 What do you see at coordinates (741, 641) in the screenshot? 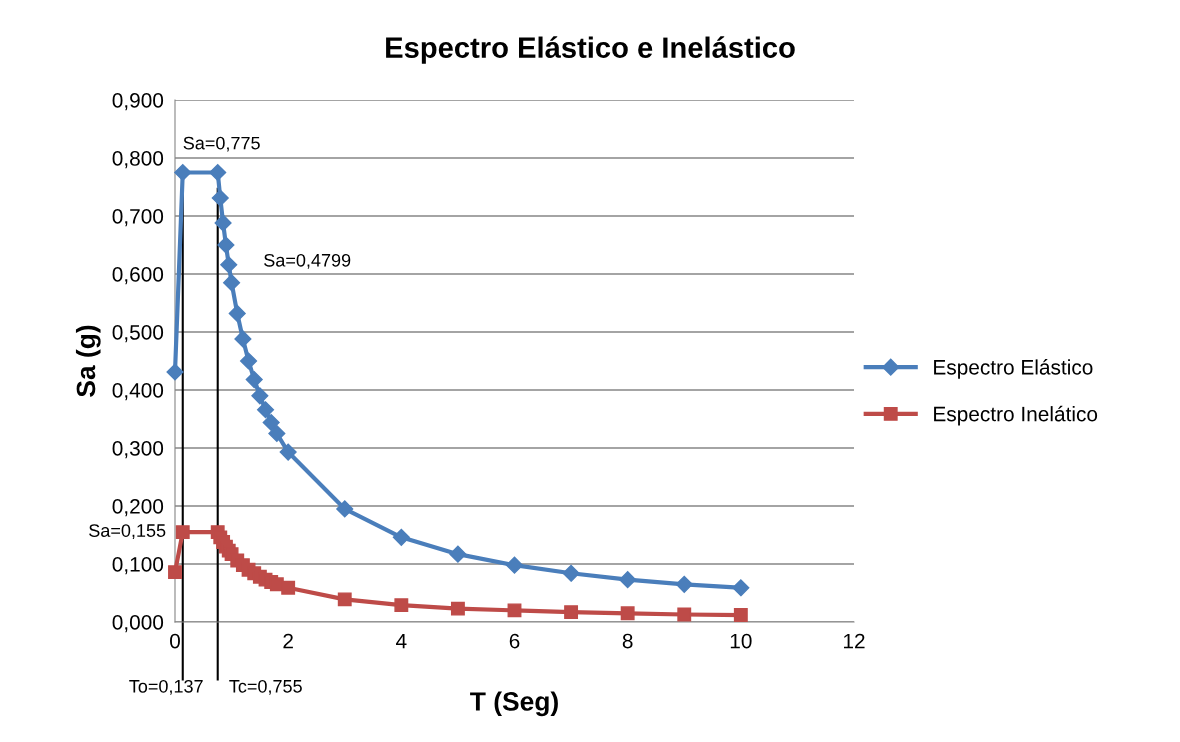
I see `x-tick-label: 10` at bounding box center [741, 641].